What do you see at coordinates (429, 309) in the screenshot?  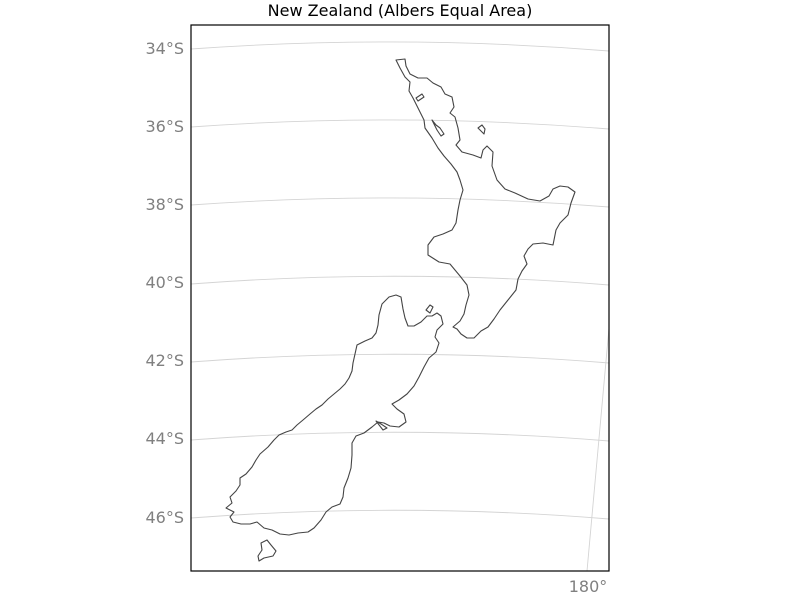 I see `durville-island` at bounding box center [429, 309].